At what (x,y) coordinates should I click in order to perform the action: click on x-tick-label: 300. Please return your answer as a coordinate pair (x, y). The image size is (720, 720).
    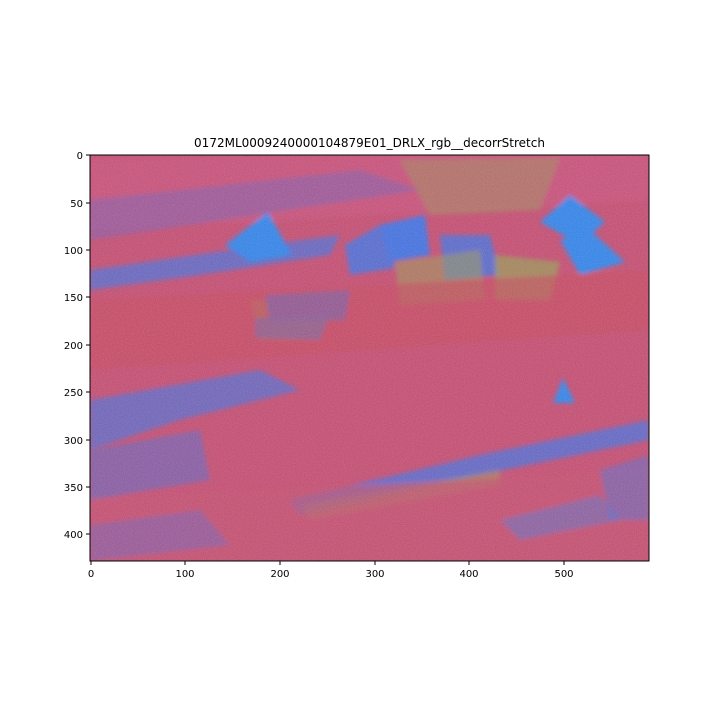
    Looking at the image, I should click on (374, 574).